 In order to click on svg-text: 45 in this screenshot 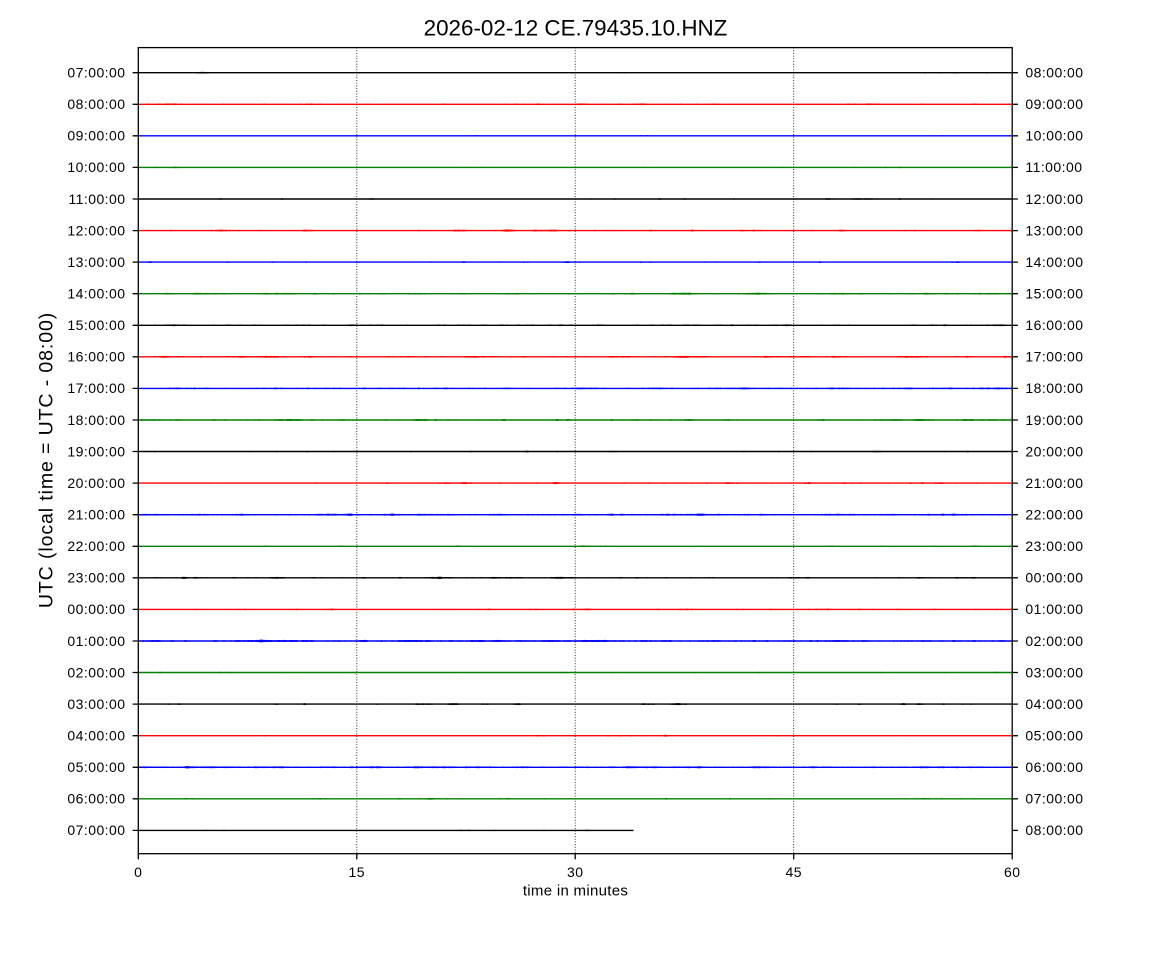, I will do `click(793, 872)`.